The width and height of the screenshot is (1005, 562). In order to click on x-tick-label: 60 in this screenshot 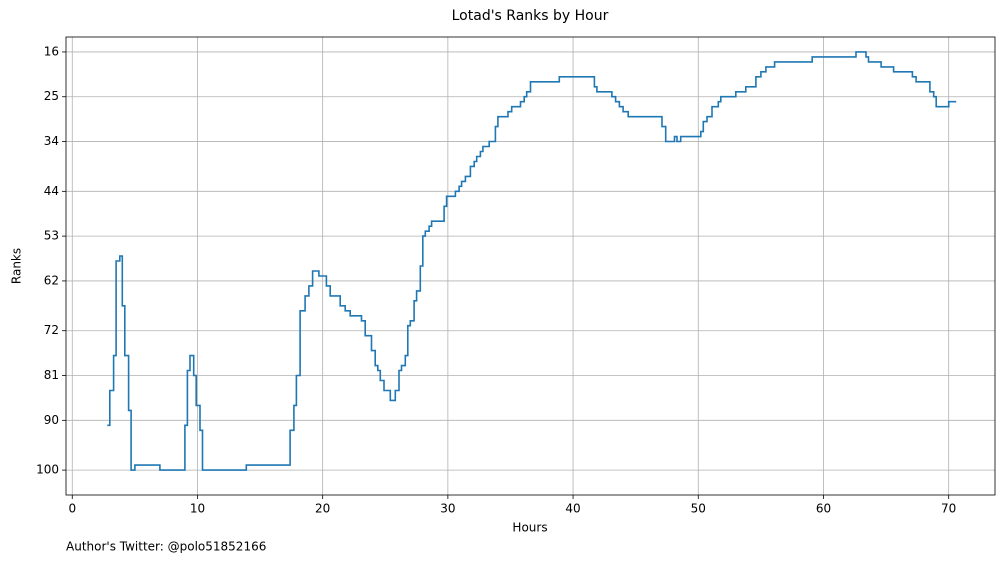, I will do `click(823, 509)`.